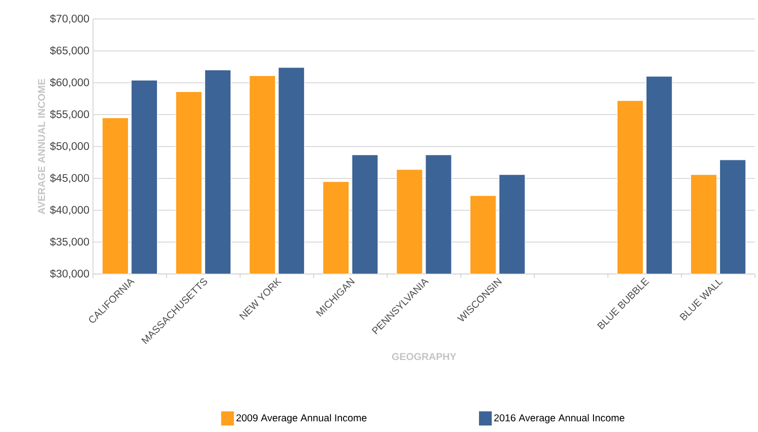 The image size is (758, 432). What do you see at coordinates (70, 115) in the screenshot?
I see `y-tick-label: $55,000` at bounding box center [70, 115].